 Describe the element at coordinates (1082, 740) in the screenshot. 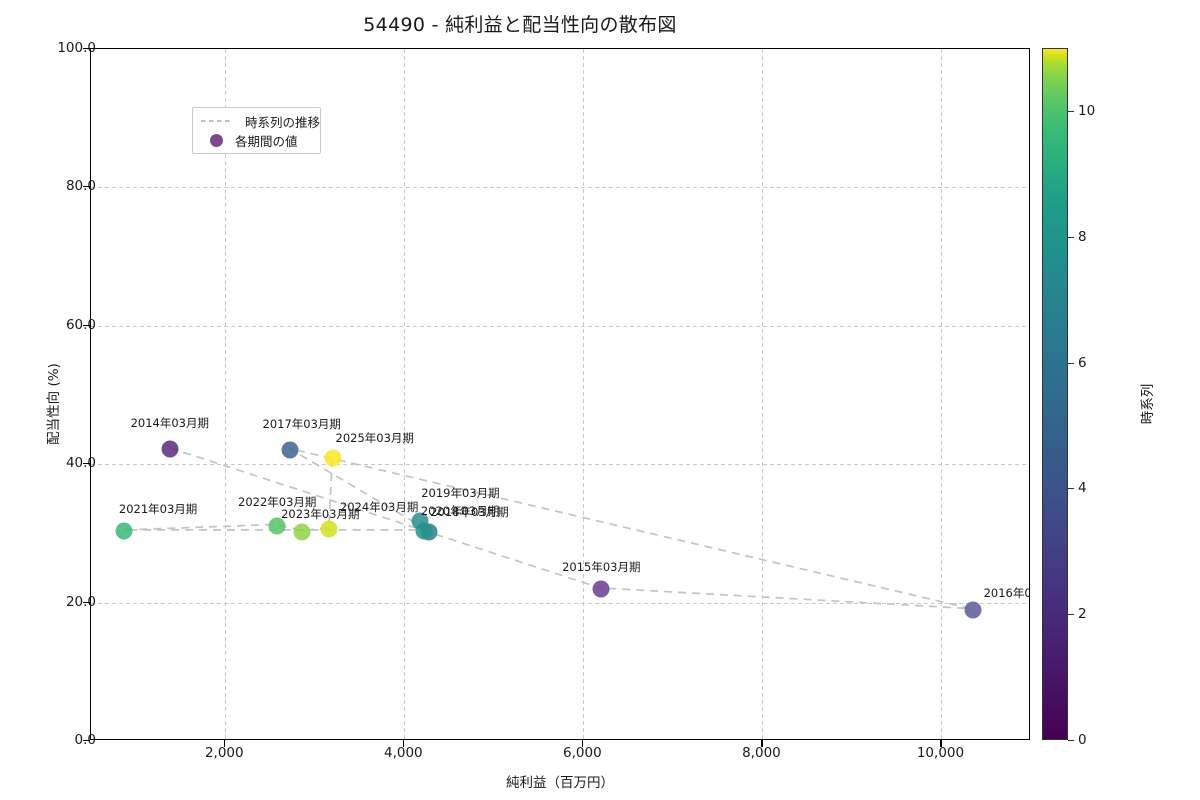

I see `colorbar-tick-label-0: 0` at that location.